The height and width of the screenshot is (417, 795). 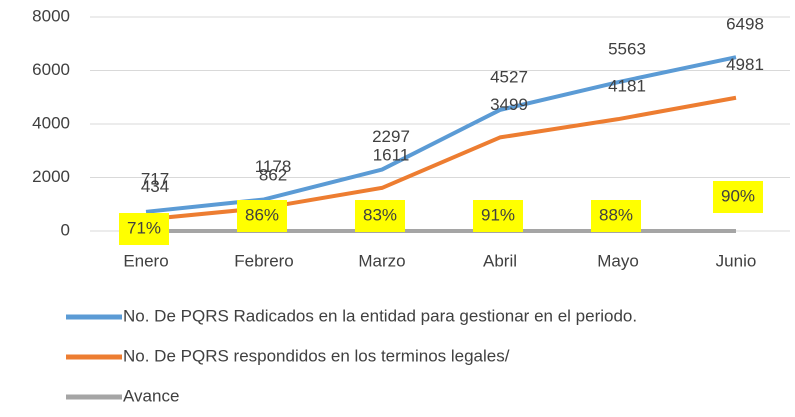 I want to click on data-label: 71%, so click(x=144, y=227).